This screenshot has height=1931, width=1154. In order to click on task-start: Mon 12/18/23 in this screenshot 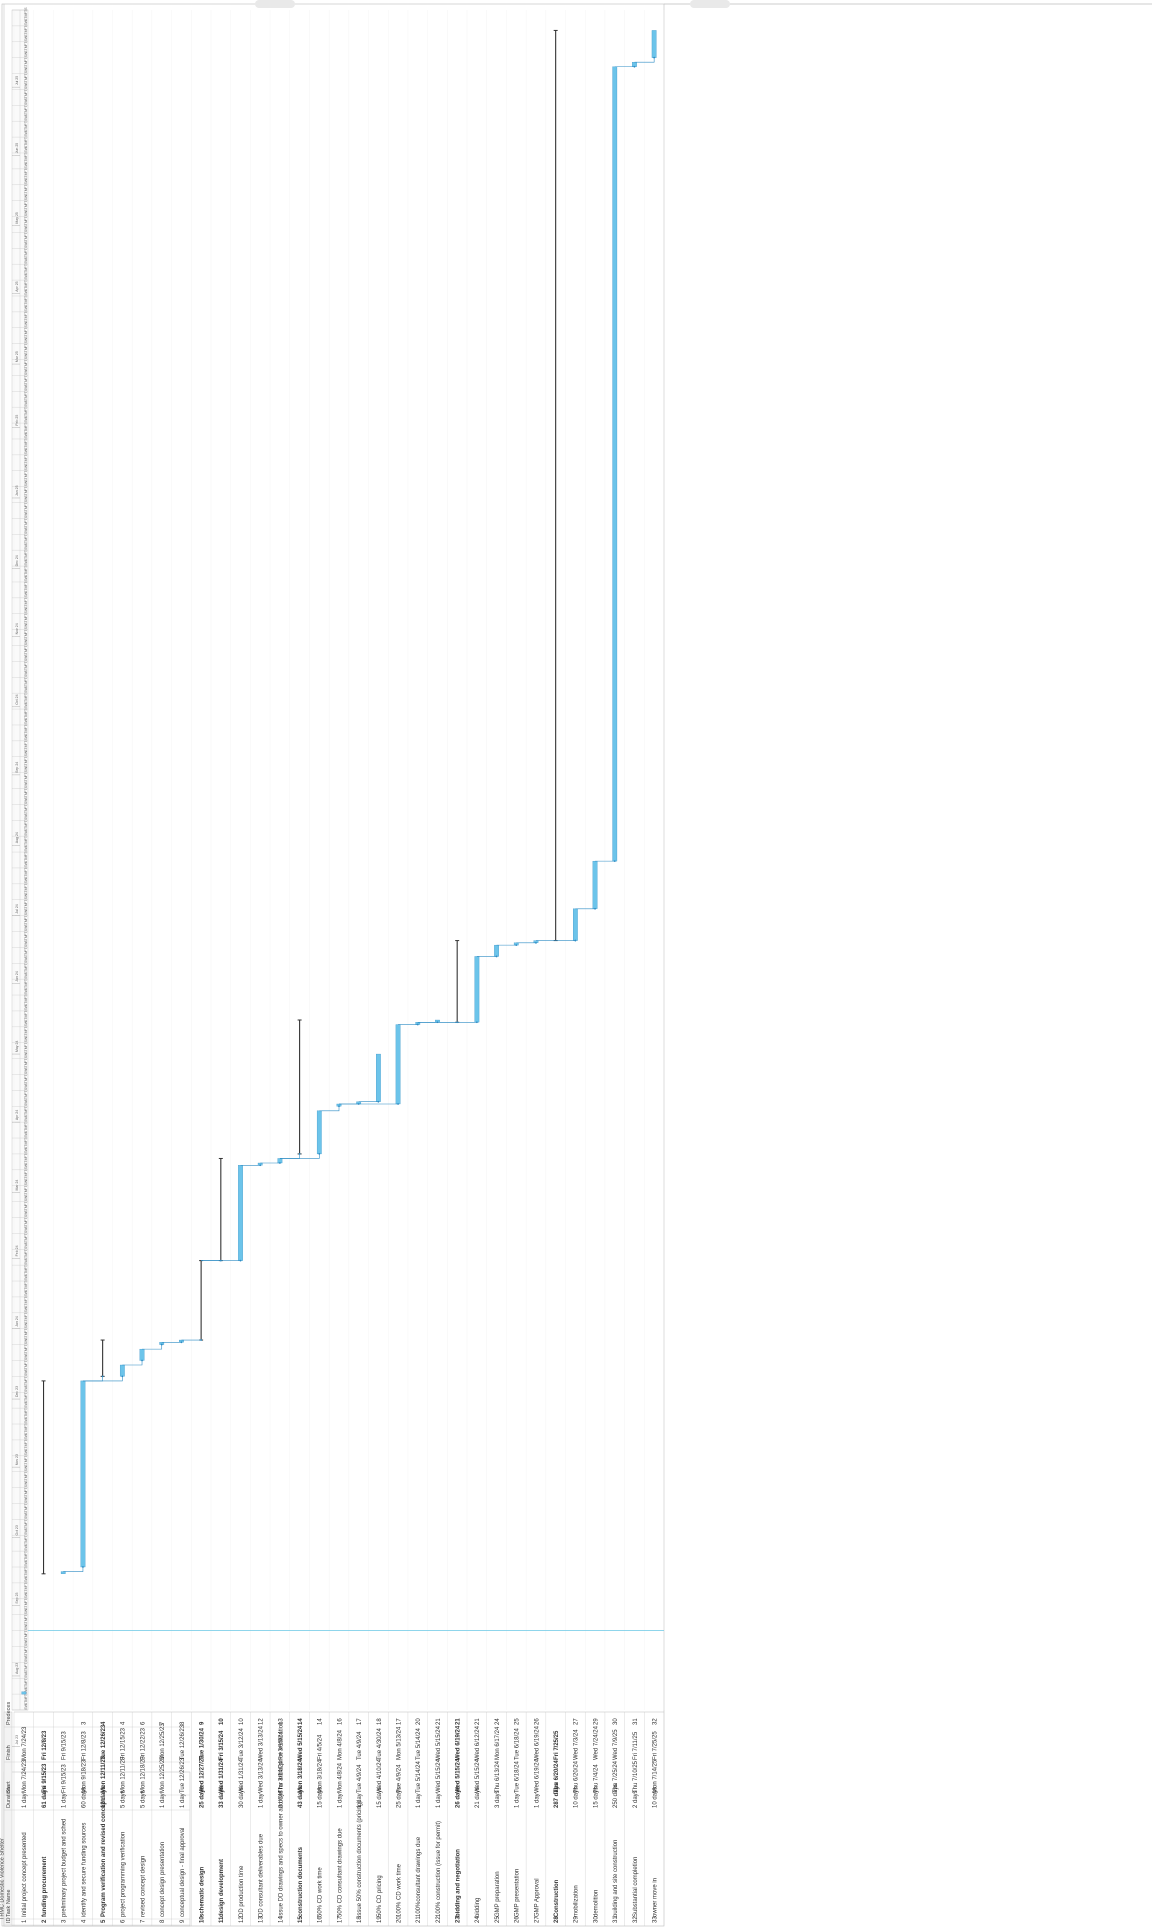, I will do `click(143, 1774)`.